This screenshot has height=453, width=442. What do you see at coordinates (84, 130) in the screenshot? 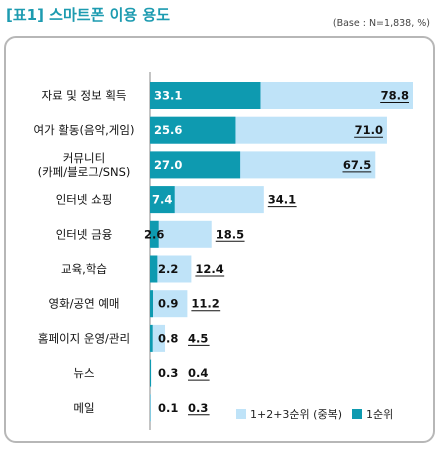
I see `category-label: 여가 활동(음악,게임)` at bounding box center [84, 130].